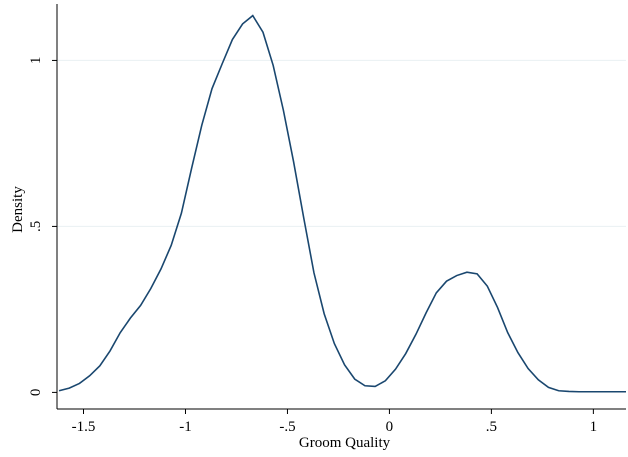 This screenshot has height=457, width=628. I want to click on x-axis-title: Groom Quality, so click(345, 443).